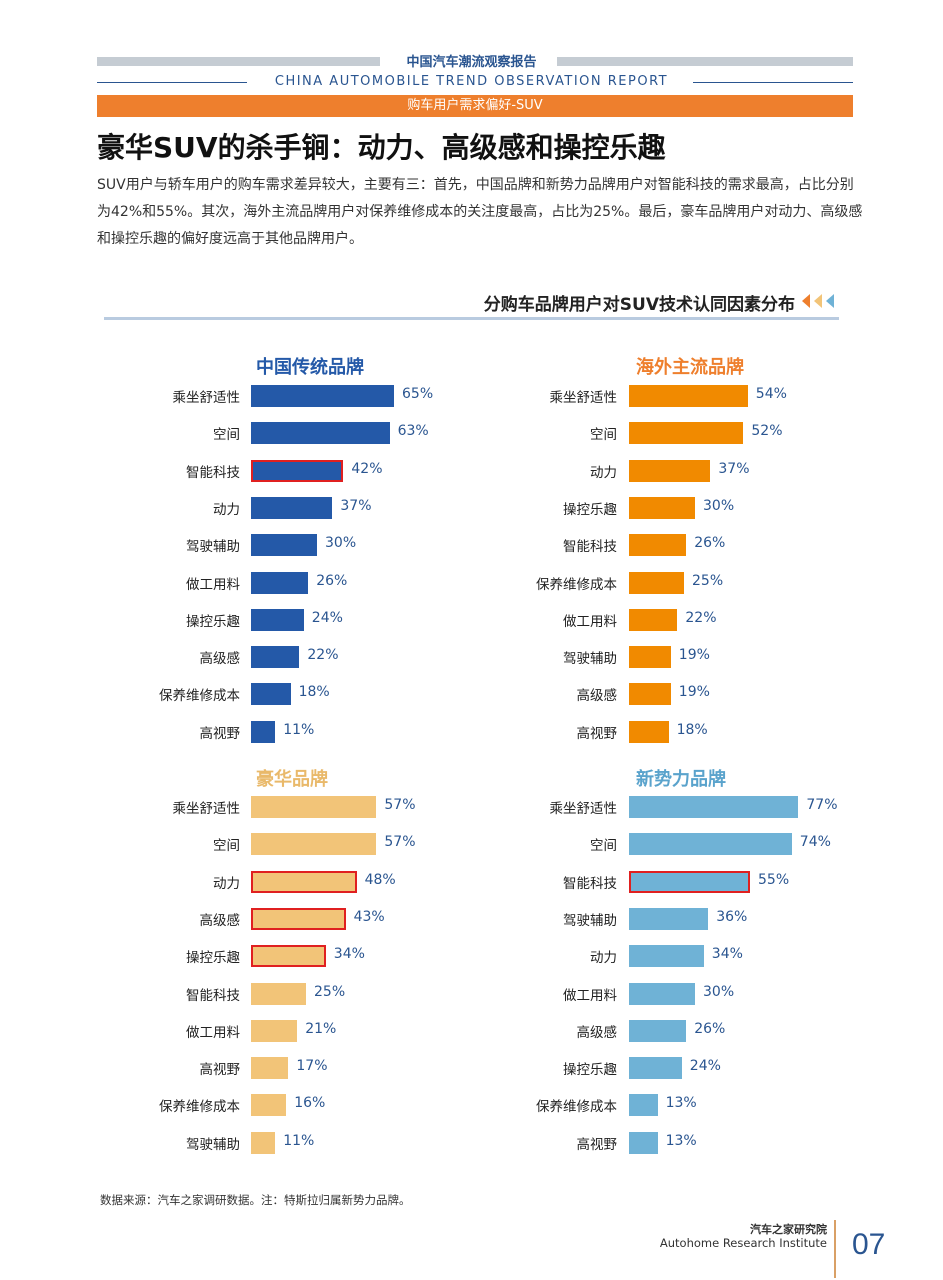 The height and width of the screenshot is (1280, 943). Describe the element at coordinates (710, 543) in the screenshot. I see `overseas-mainstream-value-label: 26%` at that location.